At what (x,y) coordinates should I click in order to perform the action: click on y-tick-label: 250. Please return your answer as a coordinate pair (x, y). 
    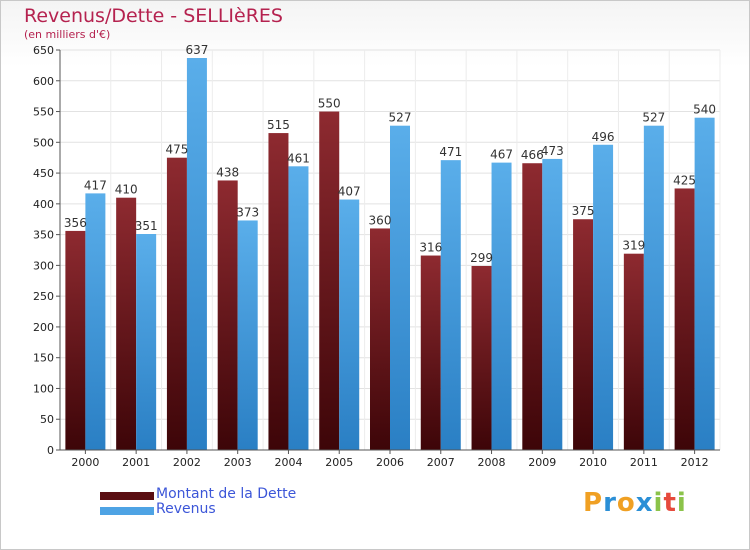
    Looking at the image, I should click on (43, 296).